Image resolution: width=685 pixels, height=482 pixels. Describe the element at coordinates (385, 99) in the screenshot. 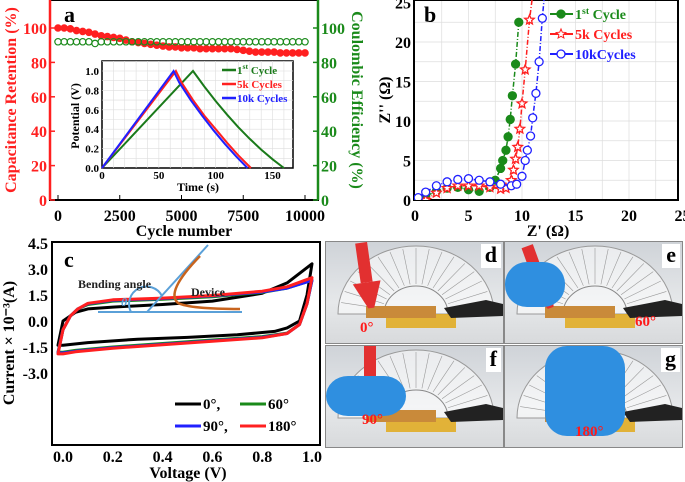

I see `panel-b-y-axis-title: Z'' (Ω)` at that location.